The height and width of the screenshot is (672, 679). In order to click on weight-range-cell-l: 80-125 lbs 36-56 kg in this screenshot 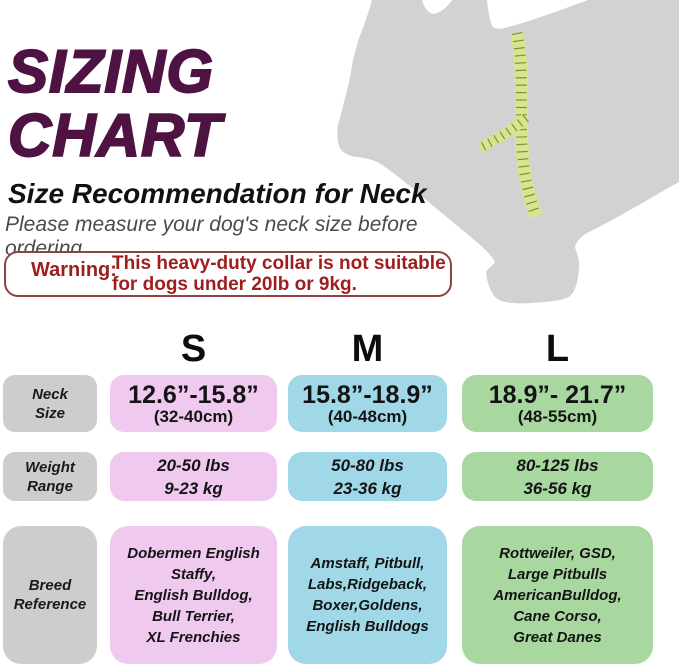, I will do `click(557, 476)`.